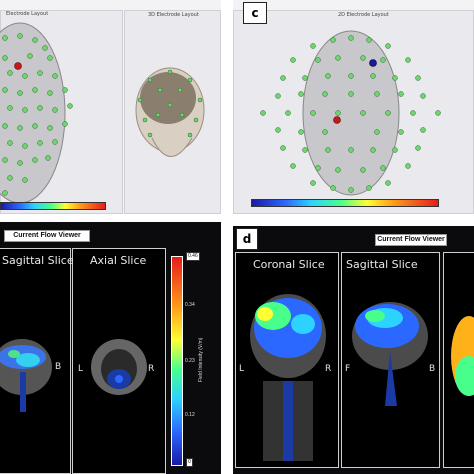 The image size is (474, 474). Describe the element at coordinates (382, 264) in the screenshot. I see `sagittal-slice-label-right: Sagittal Slice` at that location.